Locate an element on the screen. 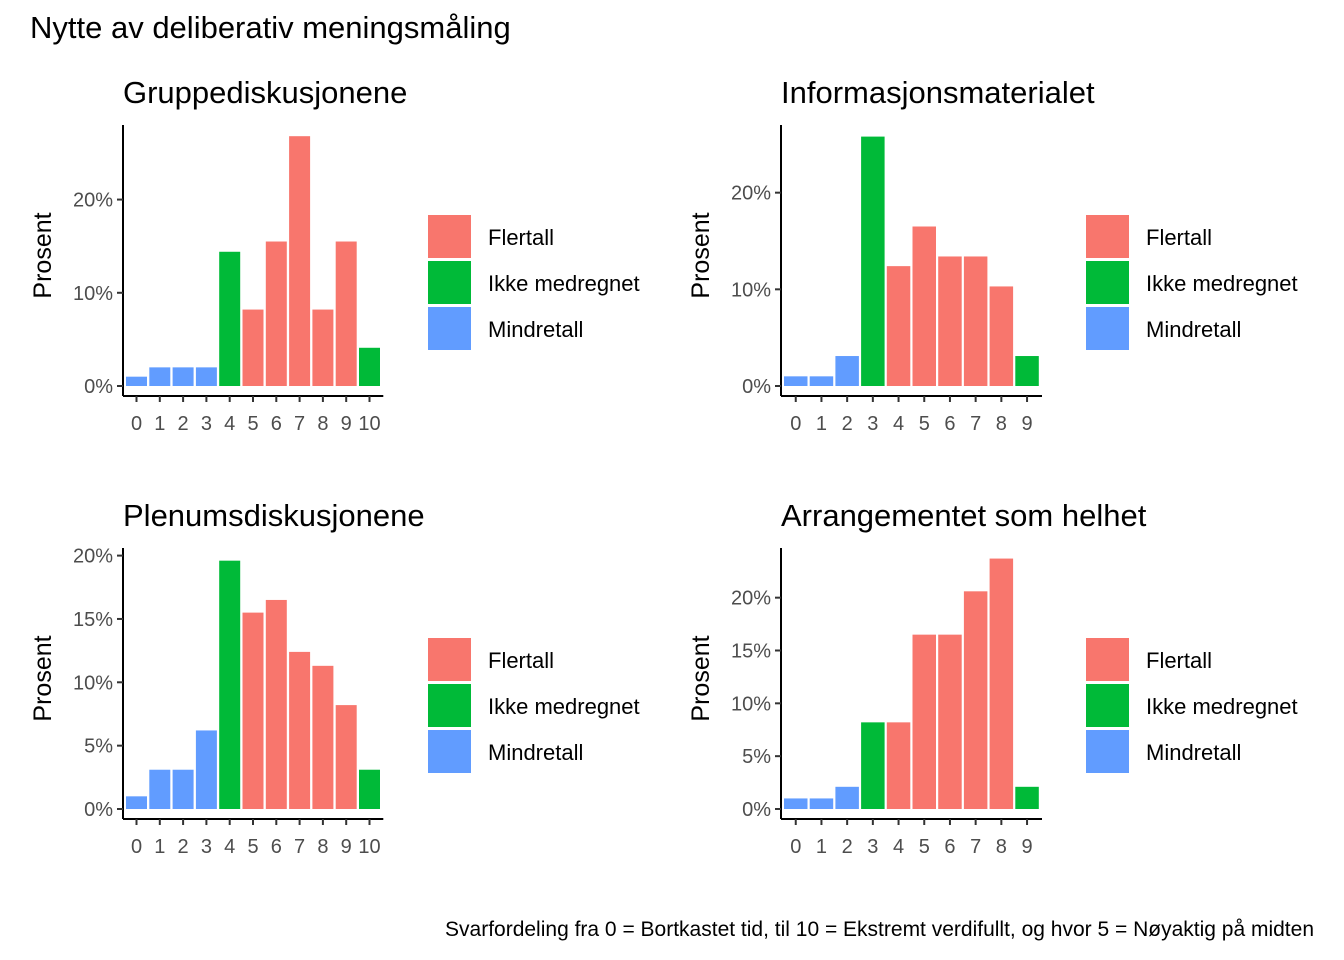  panel-title: Arrangementet som helhet is located at coordinates (964, 515).